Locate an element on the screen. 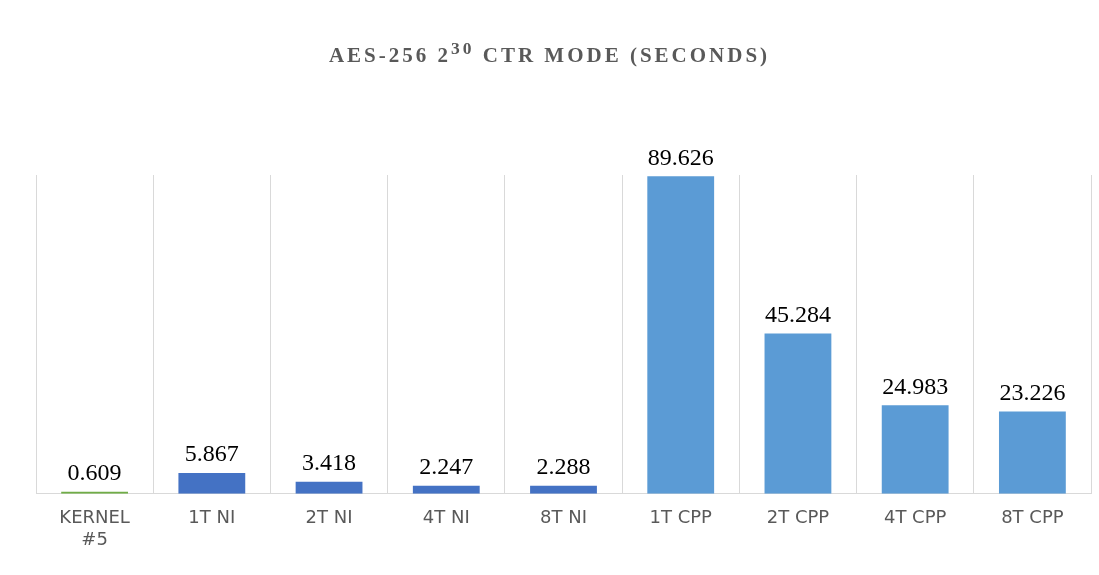  x-tick-label: KERNEL #5 is located at coordinates (94, 527).